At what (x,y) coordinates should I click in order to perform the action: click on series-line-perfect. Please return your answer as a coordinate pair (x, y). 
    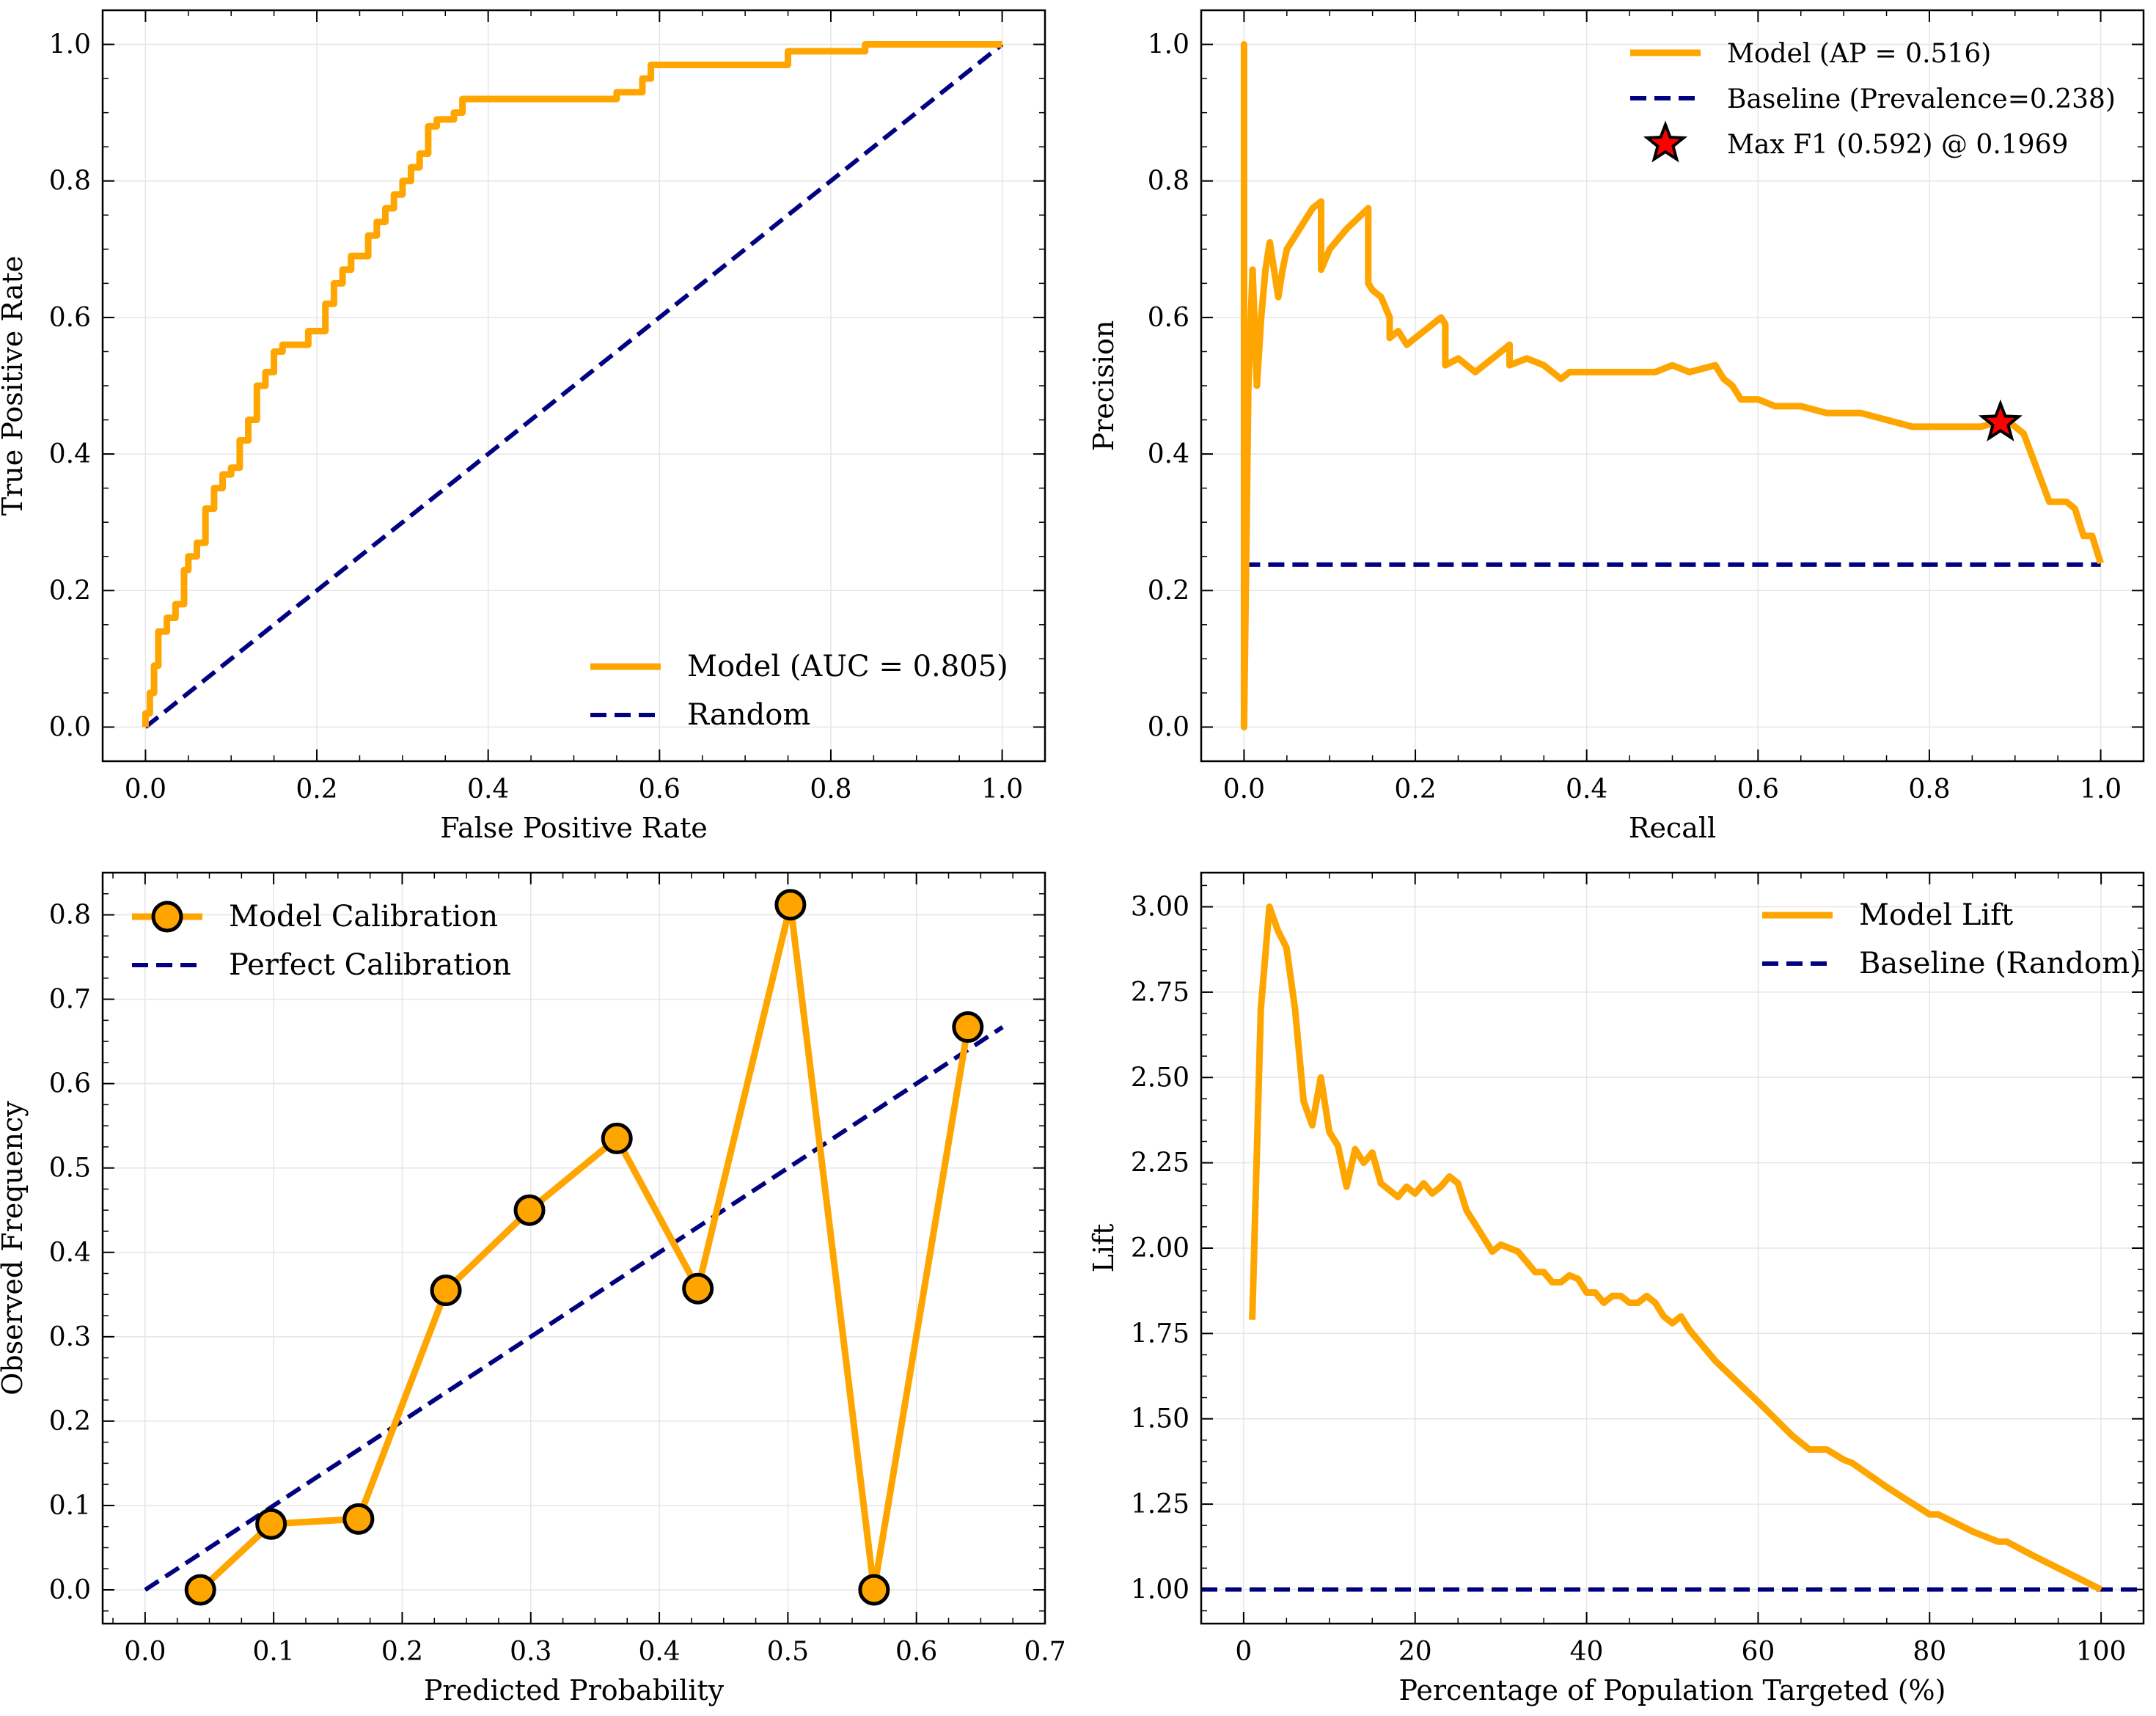
    Looking at the image, I should click on (574, 1308).